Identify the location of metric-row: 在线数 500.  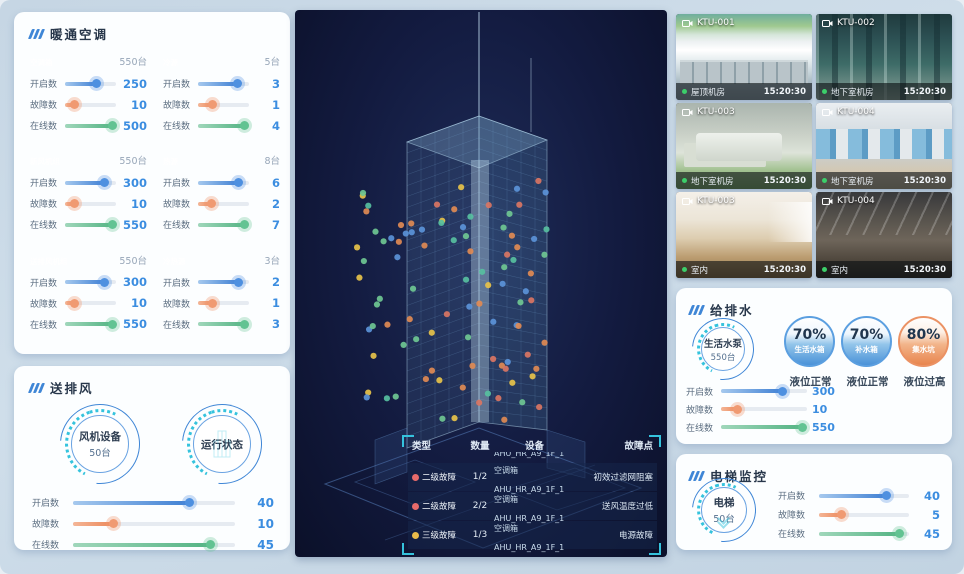
(88, 125).